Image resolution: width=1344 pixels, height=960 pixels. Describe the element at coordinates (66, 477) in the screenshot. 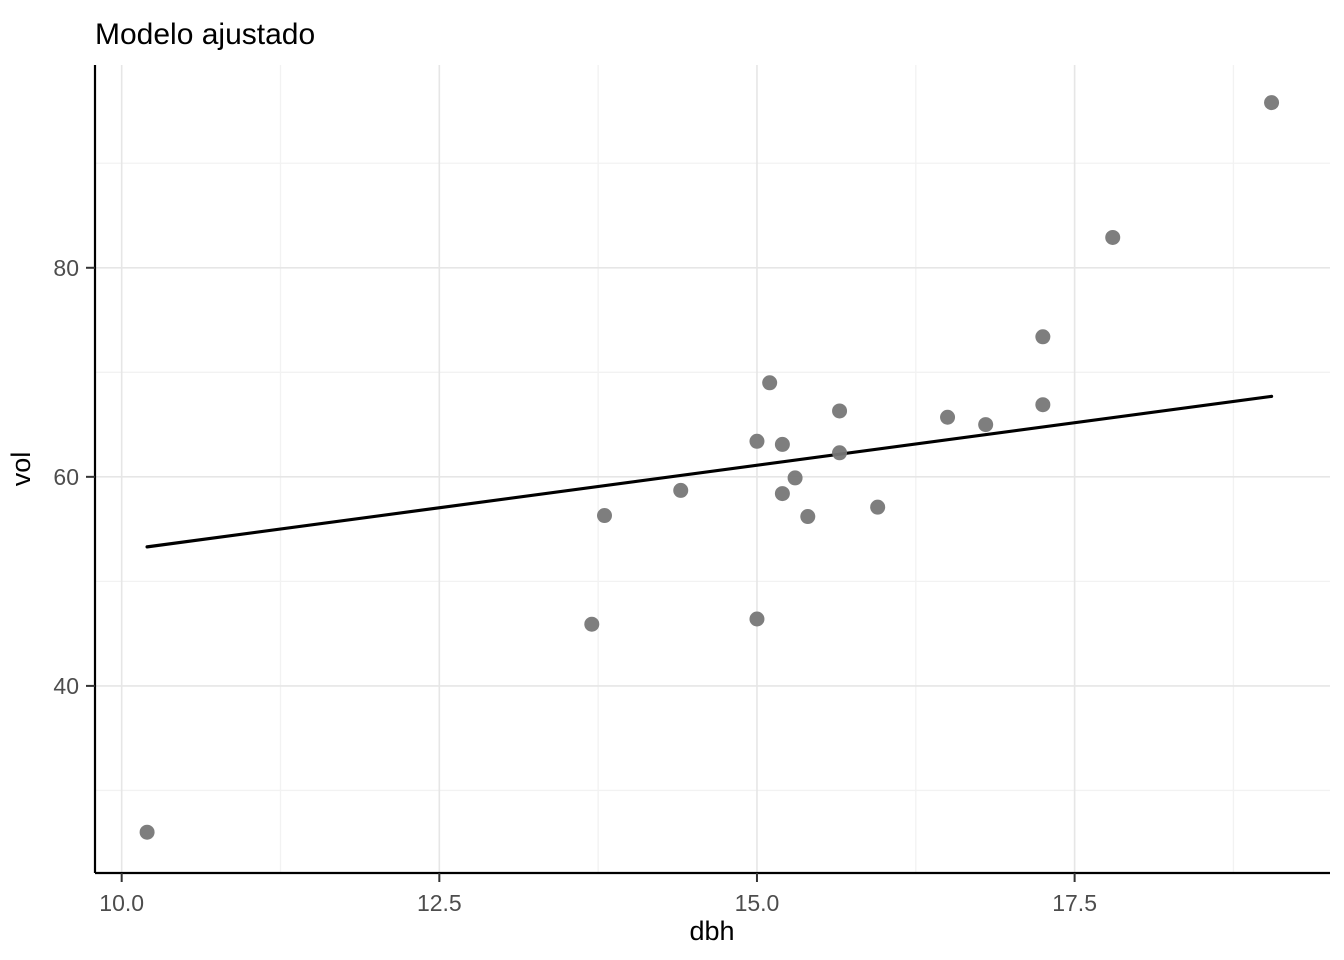

I see `y-tick-label: 60` at that location.